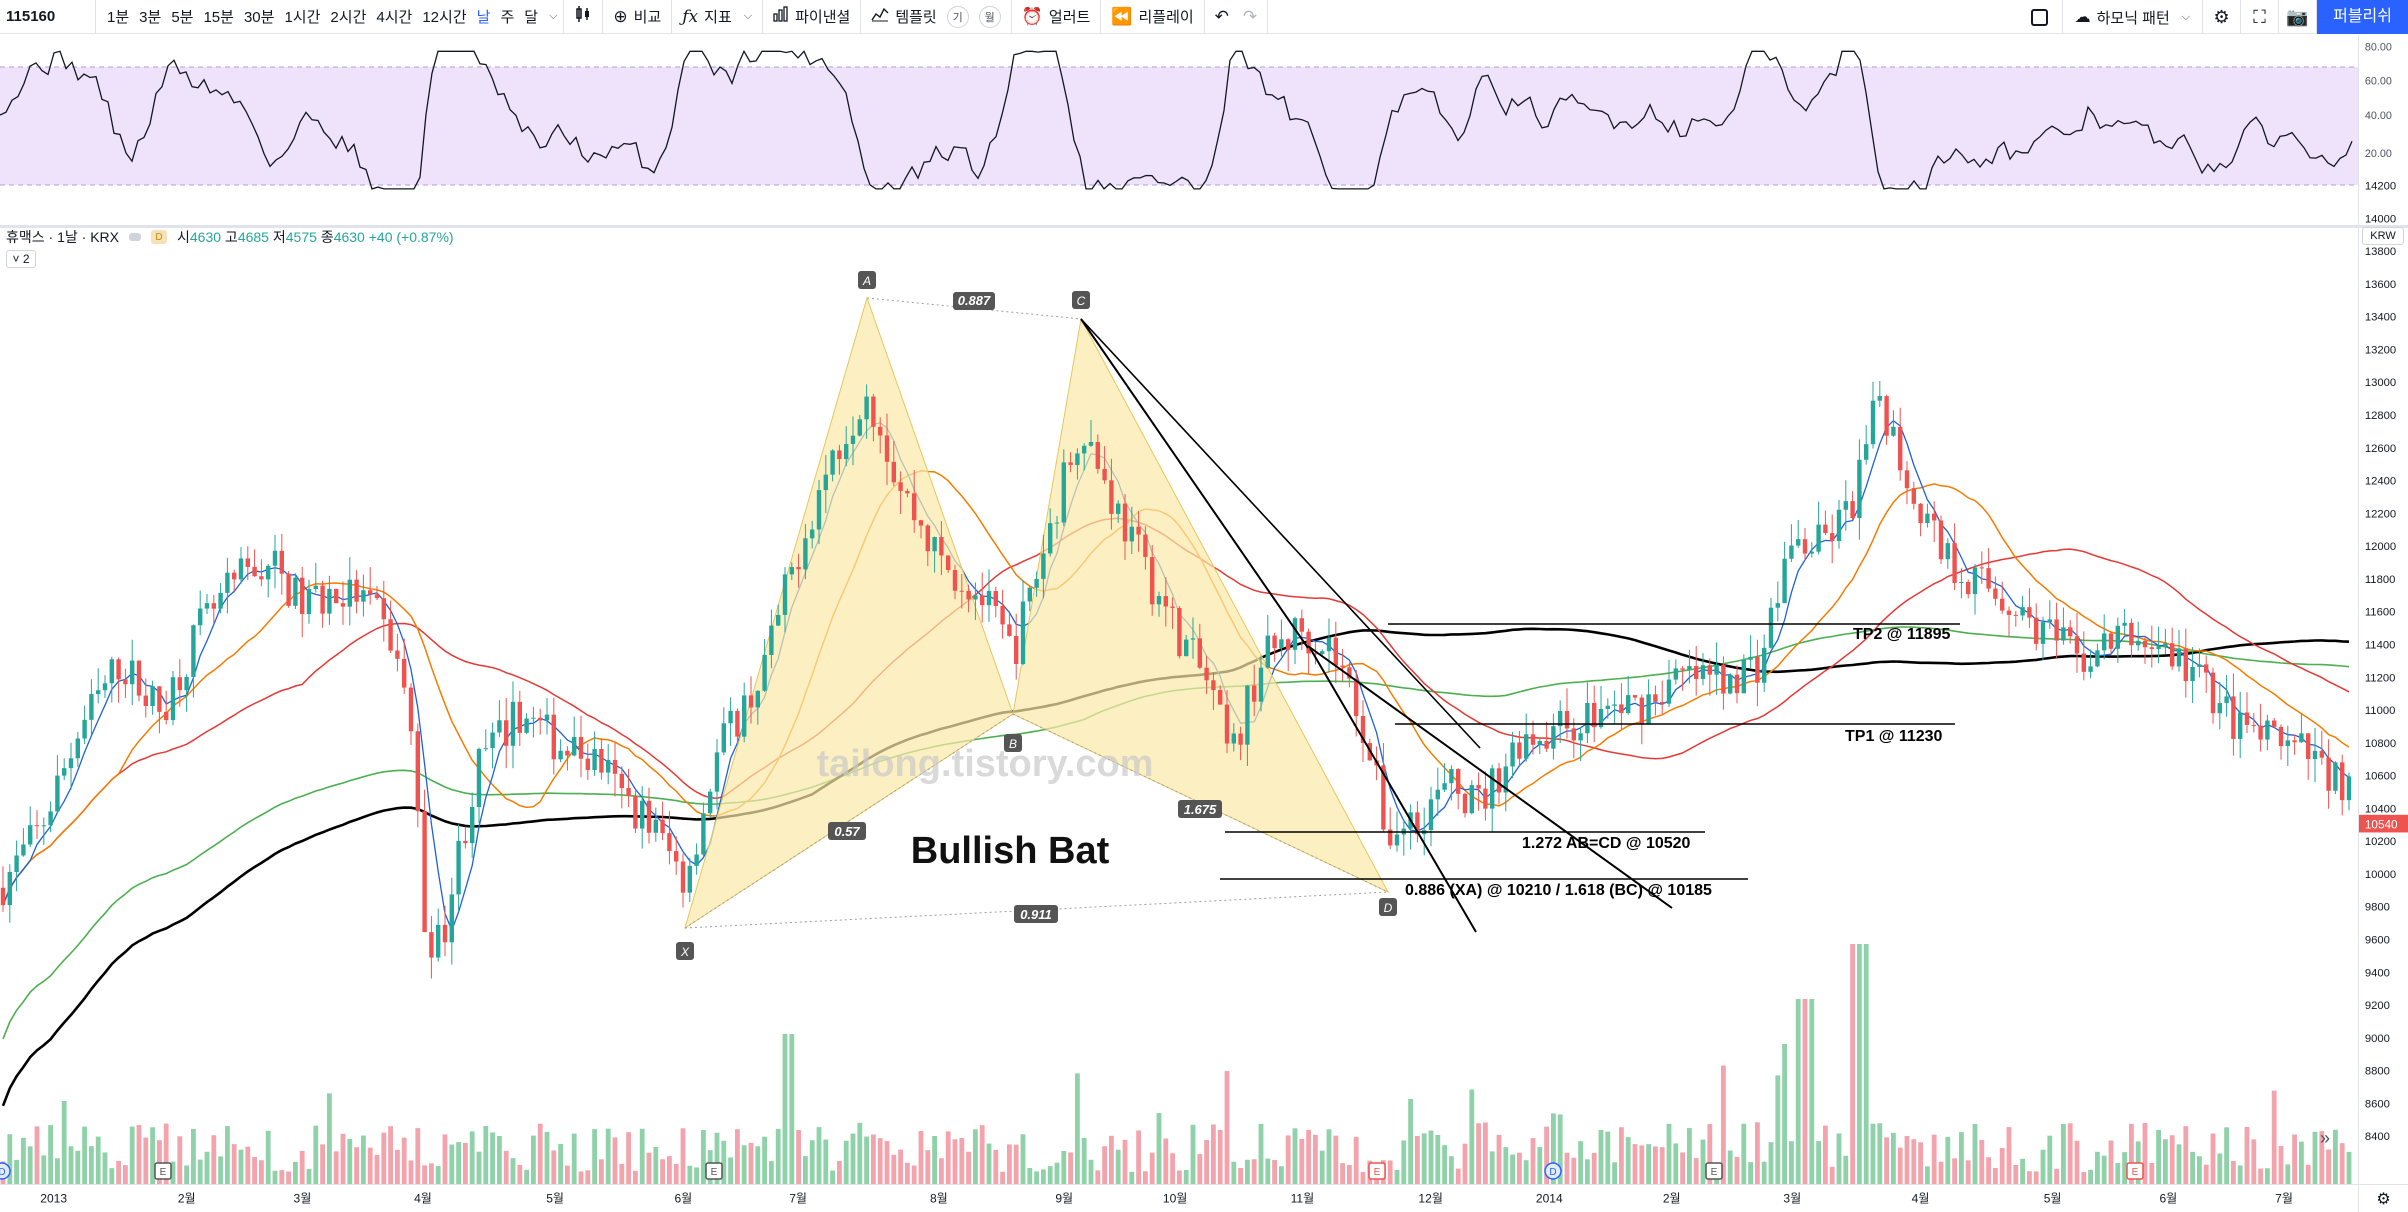 This screenshot has height=1212, width=2408. What do you see at coordinates (1204, 226) in the screenshot?
I see `pane-divider` at bounding box center [1204, 226].